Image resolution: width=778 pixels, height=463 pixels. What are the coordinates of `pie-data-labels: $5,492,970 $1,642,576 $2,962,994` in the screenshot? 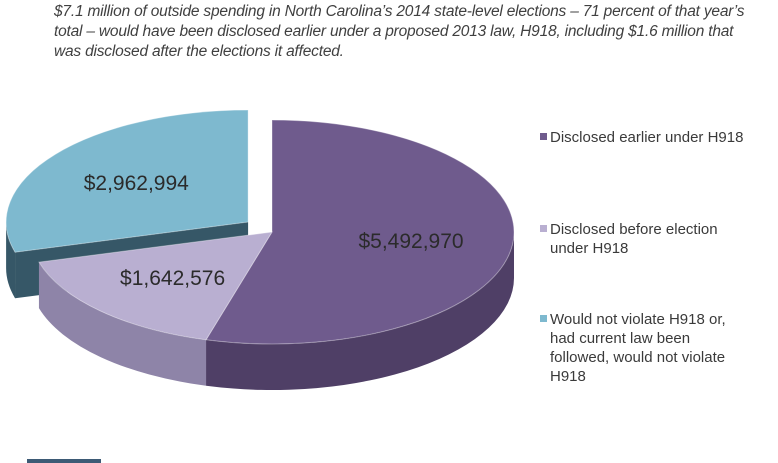 It's located at (274, 231).